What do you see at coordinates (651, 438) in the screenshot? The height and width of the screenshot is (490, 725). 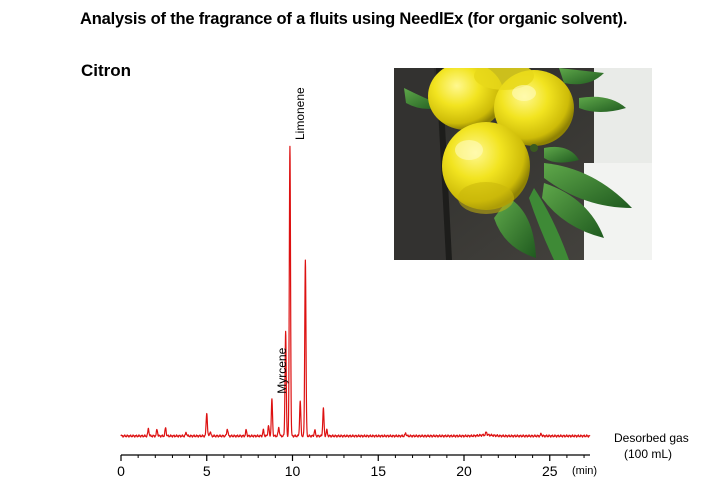 I see `note-line-1: Desorbed gas` at bounding box center [651, 438].